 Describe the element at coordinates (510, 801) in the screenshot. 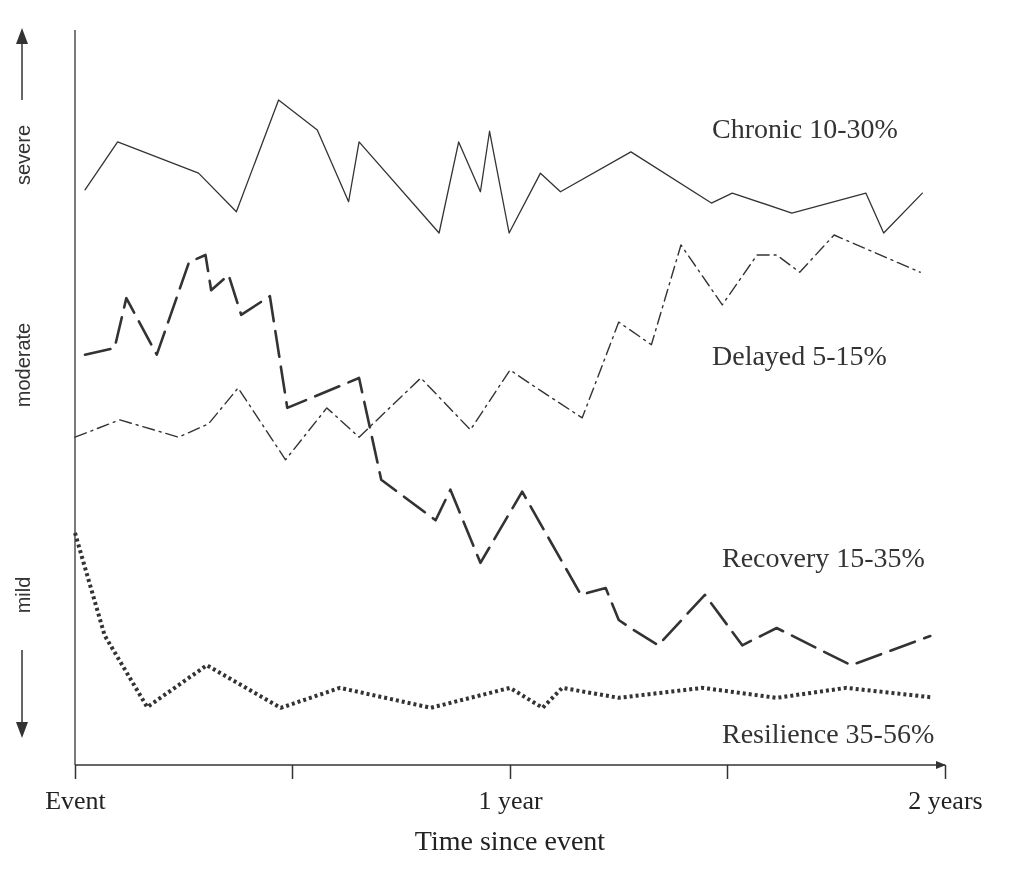

I see `x-tick-label: 1 year` at that location.